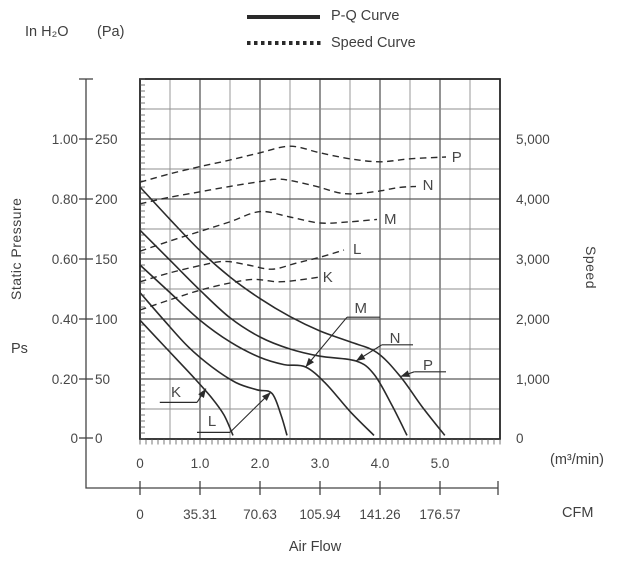  Describe the element at coordinates (440, 463) in the screenshot. I see `svg-text: 5.0` at that location.